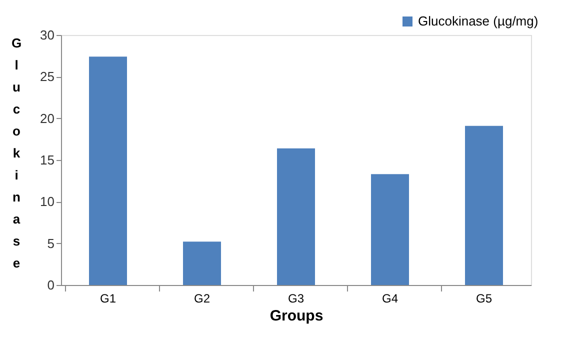  I want to click on y-tick-label: 10, so click(47, 202).